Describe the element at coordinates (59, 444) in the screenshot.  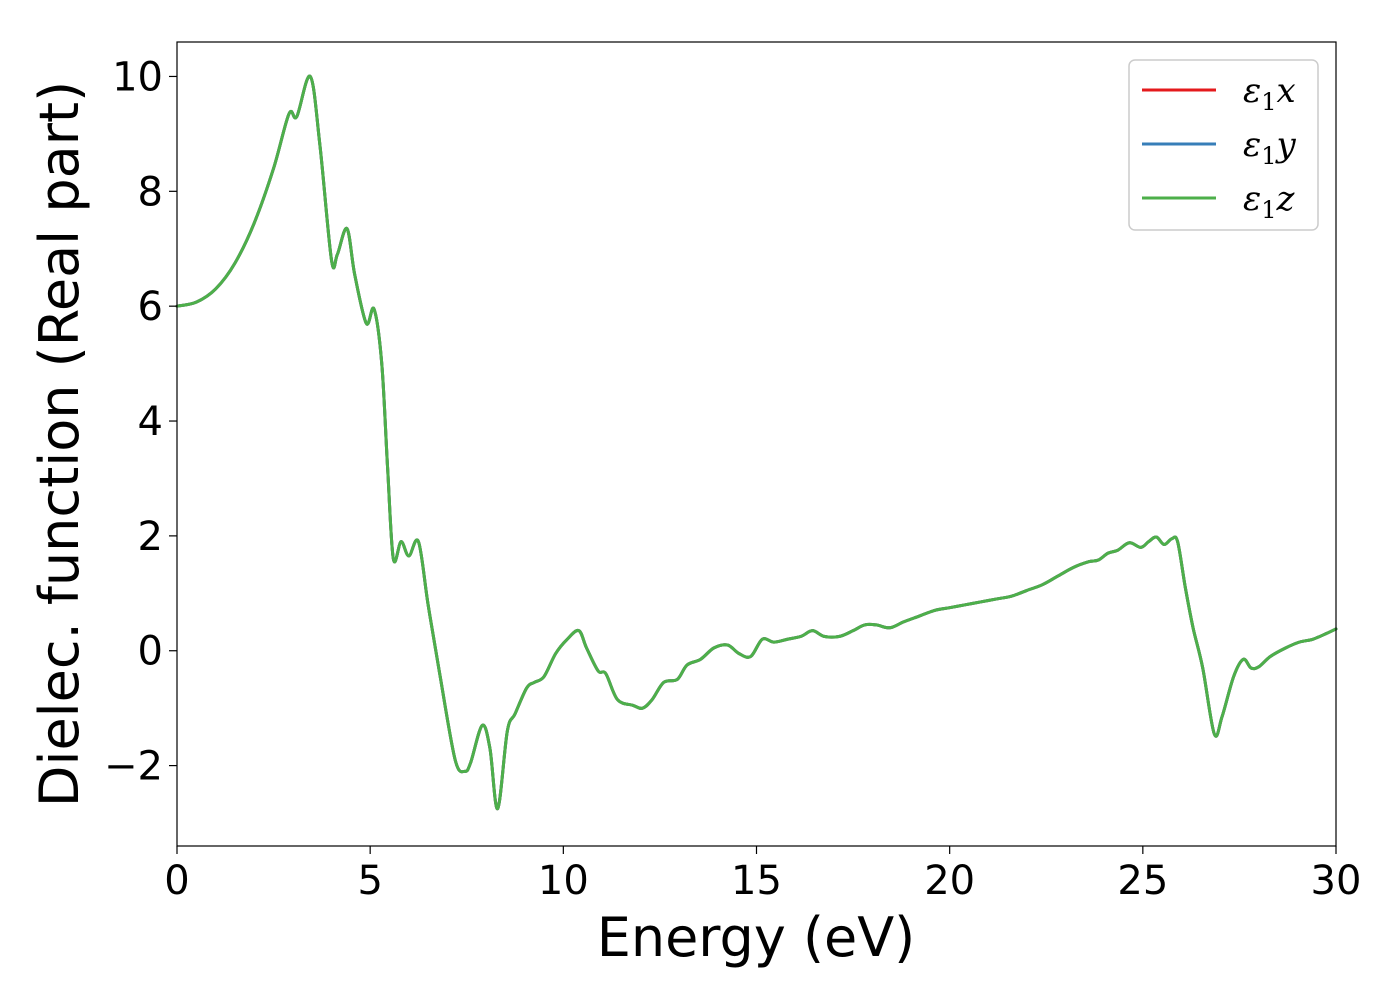
I see `y-axis-title: Dielec. function (Real part)` at that location.